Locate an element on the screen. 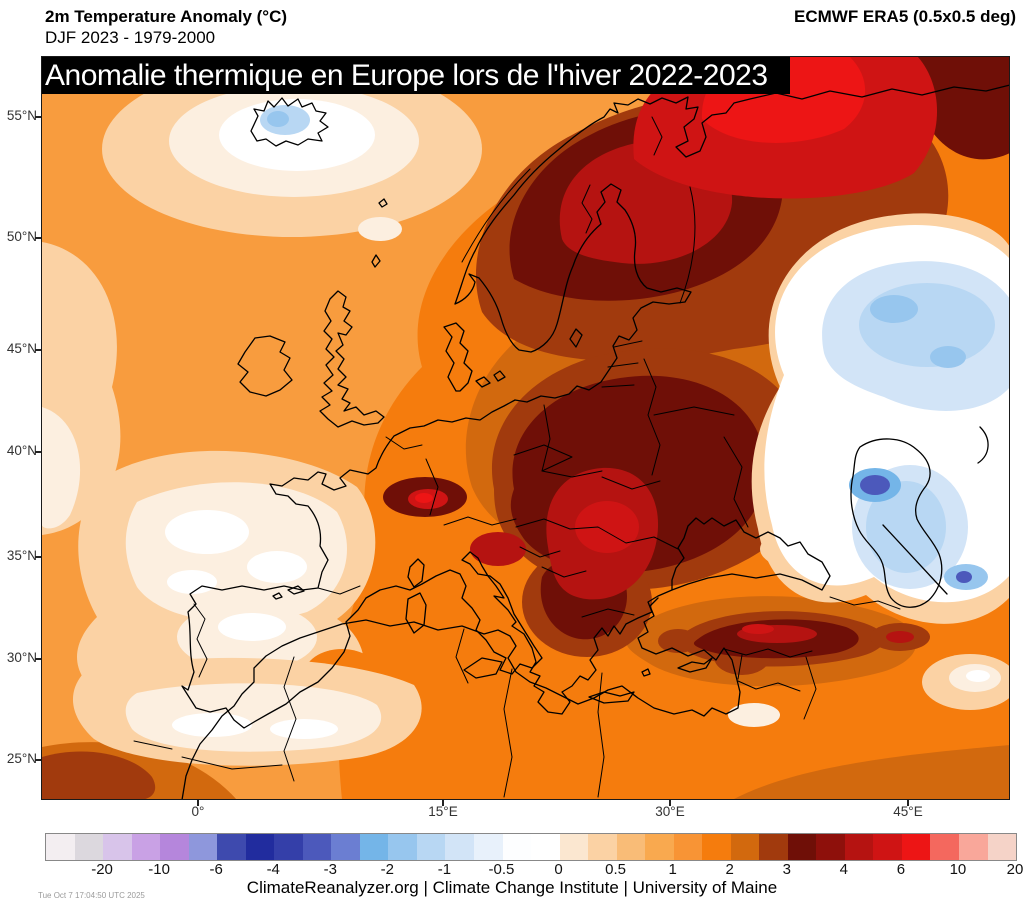 This screenshot has height=911, width=1024. colorbar-tick-label: 10 is located at coordinates (958, 869).